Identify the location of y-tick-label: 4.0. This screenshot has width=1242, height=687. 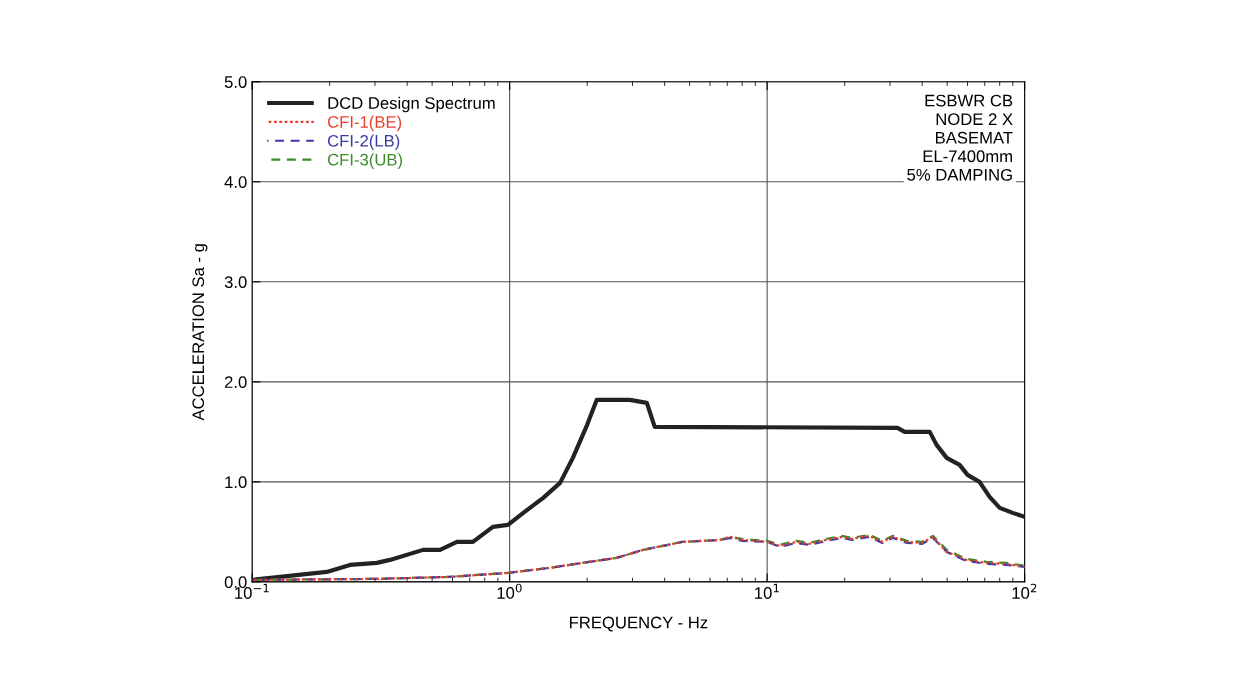
(235, 182).